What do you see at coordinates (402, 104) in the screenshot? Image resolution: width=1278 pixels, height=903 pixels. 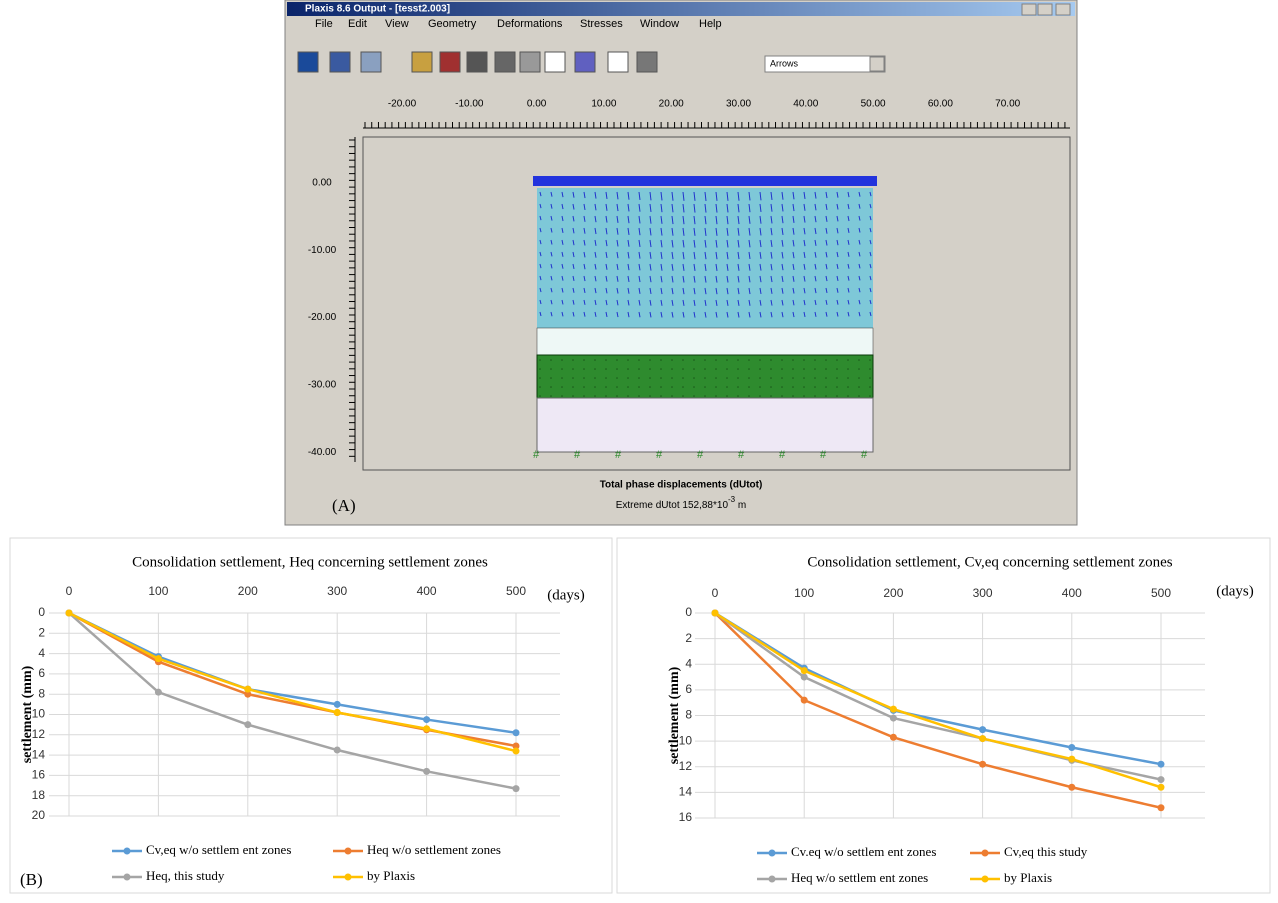 I see `ruler-x-label: -20.00` at bounding box center [402, 104].